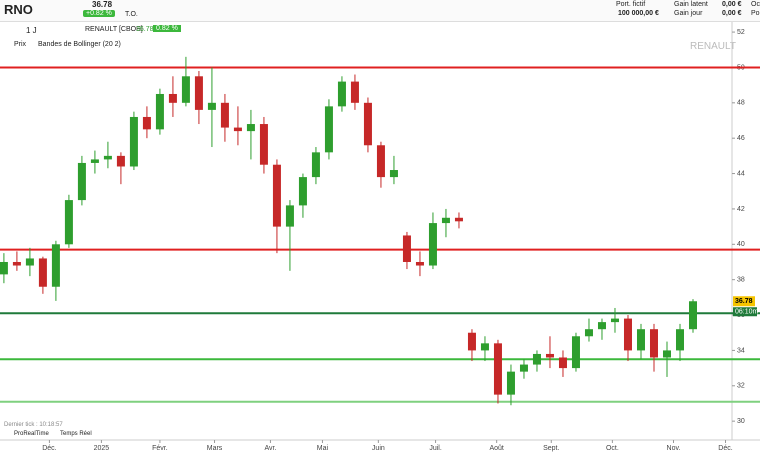 This screenshot has height=453, width=760. I want to click on y-tick-label: 36, so click(741, 315).